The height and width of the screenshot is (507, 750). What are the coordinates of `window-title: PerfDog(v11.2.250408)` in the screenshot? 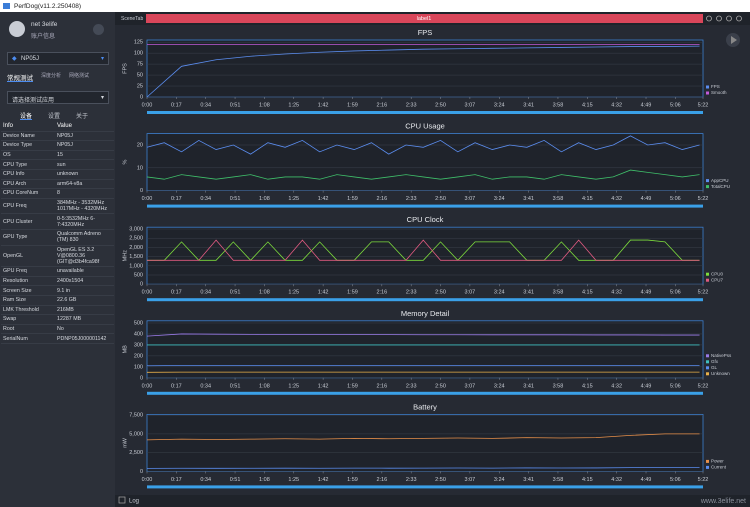 It's located at (47, 6).